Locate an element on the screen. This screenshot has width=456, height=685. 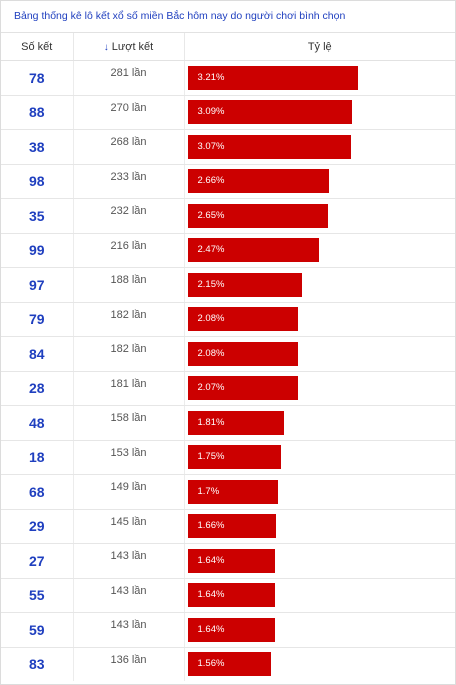
table-row: 68 149 lần 1.7% is located at coordinates (228, 492).